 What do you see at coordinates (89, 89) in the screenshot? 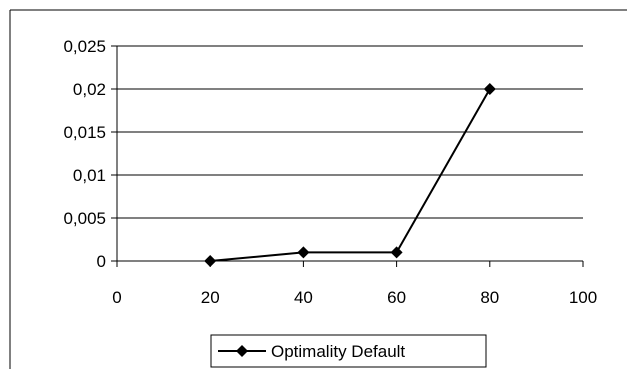
I see `y-tick-label: 0,02` at bounding box center [89, 89].